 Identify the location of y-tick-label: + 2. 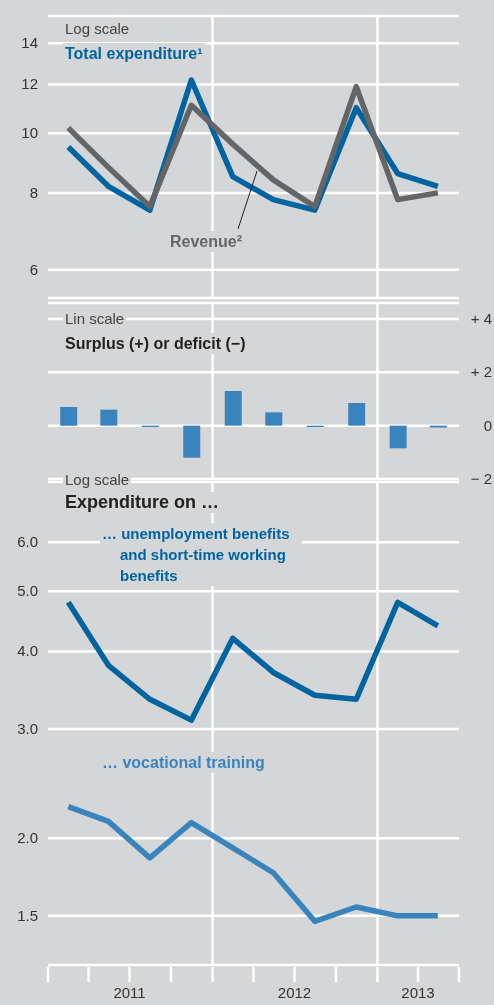
(481, 372).